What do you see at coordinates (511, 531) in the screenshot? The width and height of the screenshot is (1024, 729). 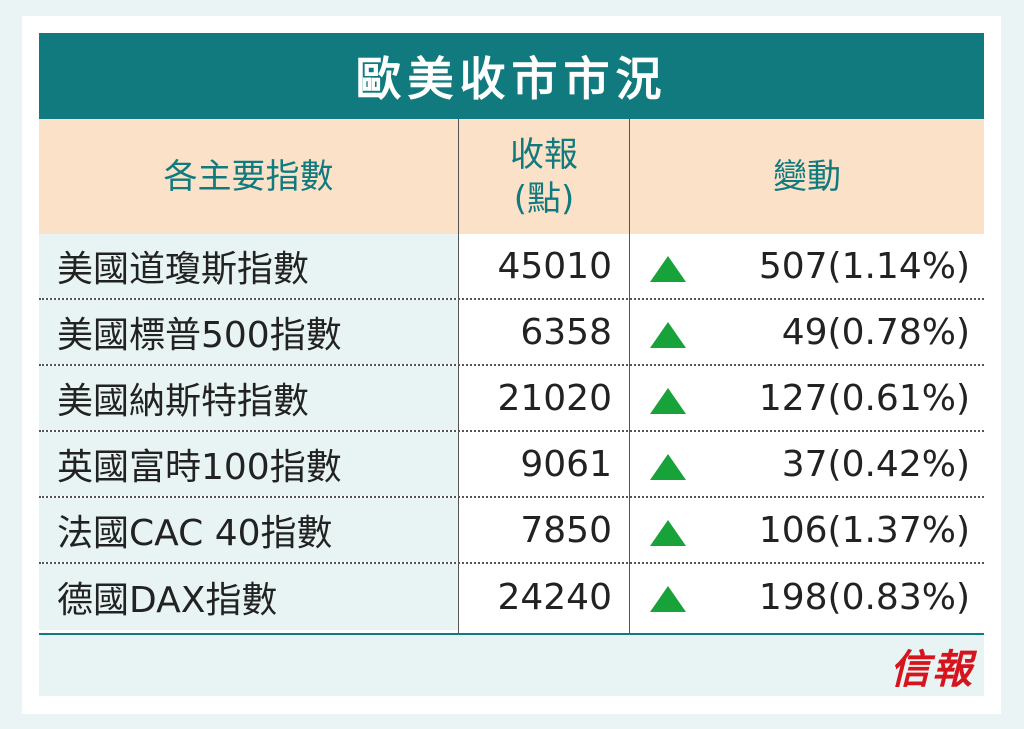 I see `table-row: 法國CAC 40指數 7850 106(1.37%)` at bounding box center [511, 531].